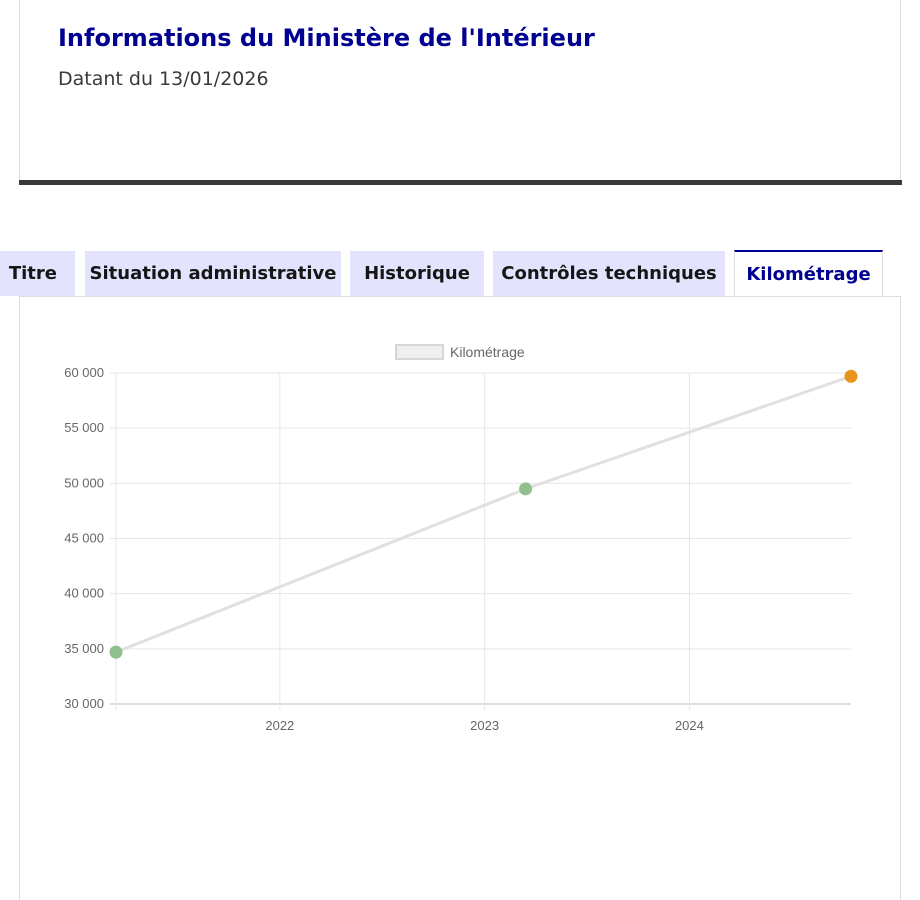 The width and height of the screenshot is (920, 900). I want to click on x-tick-label: 2022, so click(279, 725).